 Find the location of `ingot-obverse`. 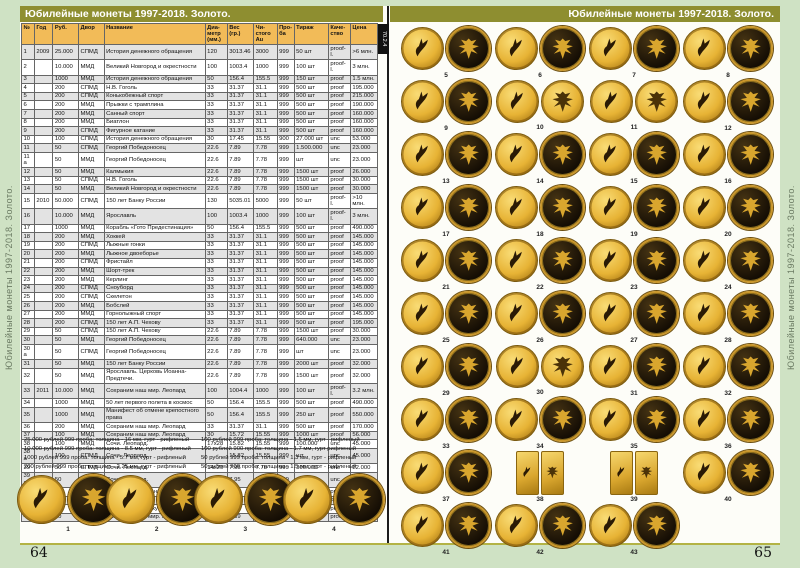

ingot-obverse is located at coordinates (621, 472).